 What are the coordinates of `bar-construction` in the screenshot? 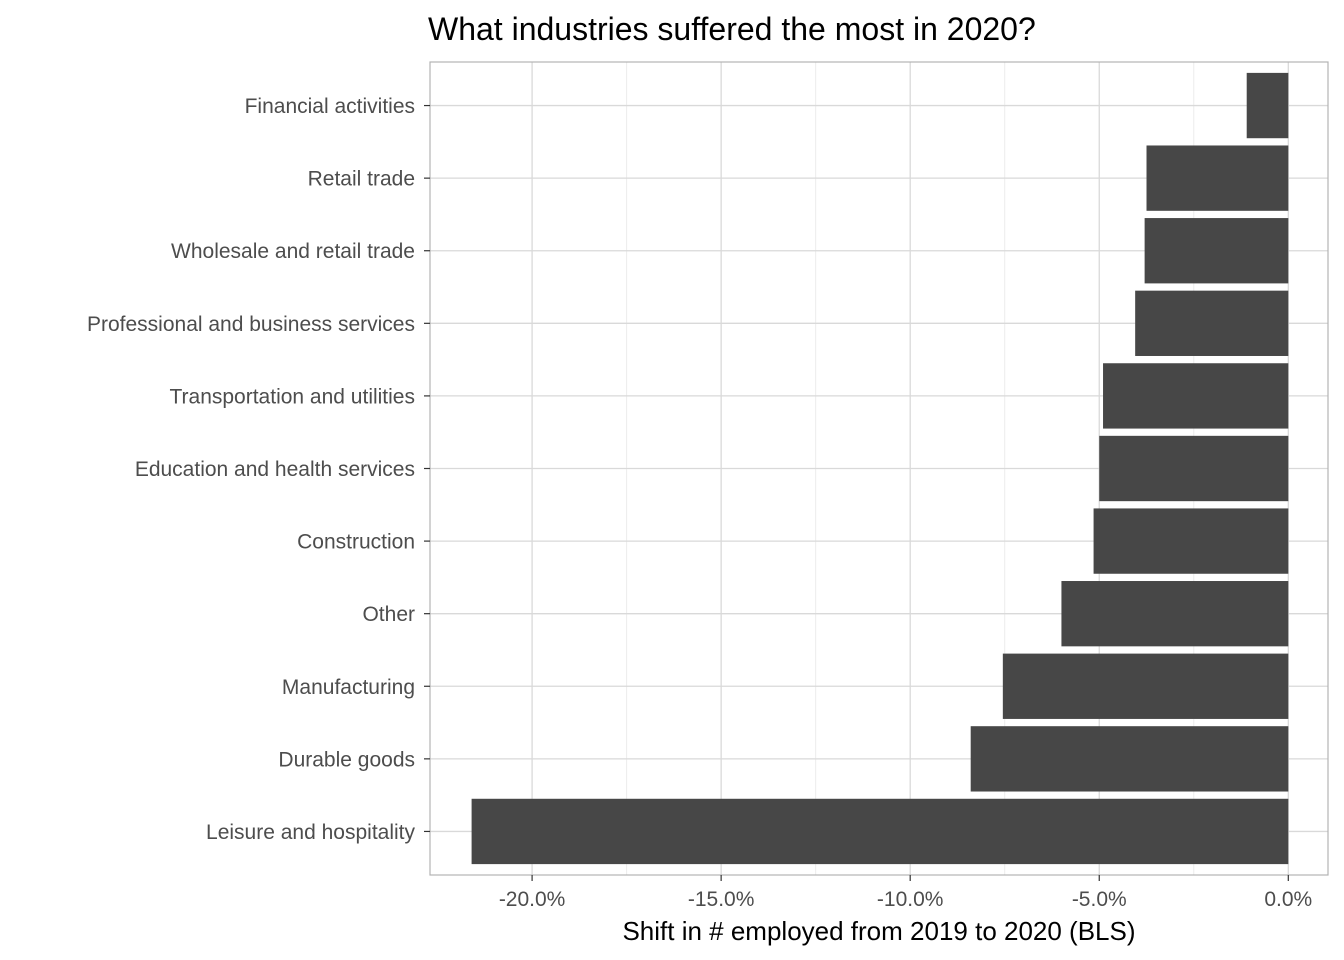 It's located at (1191, 541).